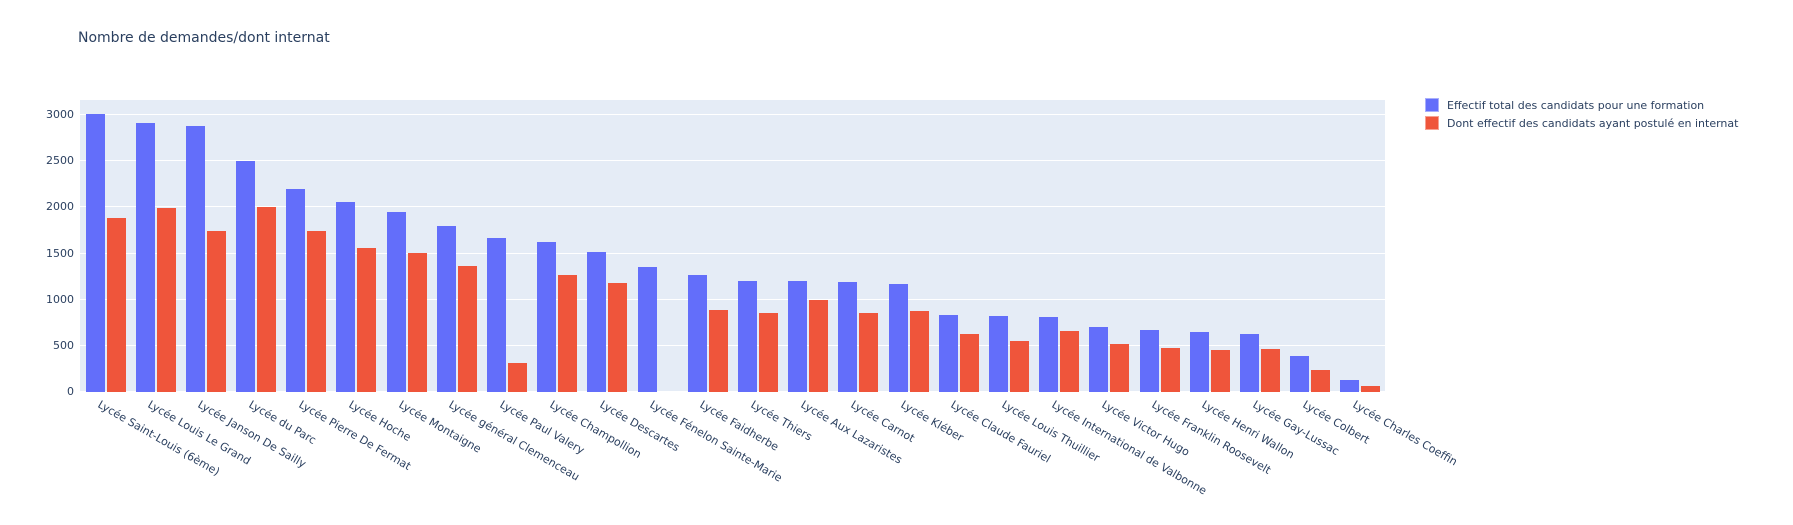 The image size is (1793, 525). What do you see at coordinates (70, 391) in the screenshot?
I see `y-tick-label: 0` at bounding box center [70, 391].